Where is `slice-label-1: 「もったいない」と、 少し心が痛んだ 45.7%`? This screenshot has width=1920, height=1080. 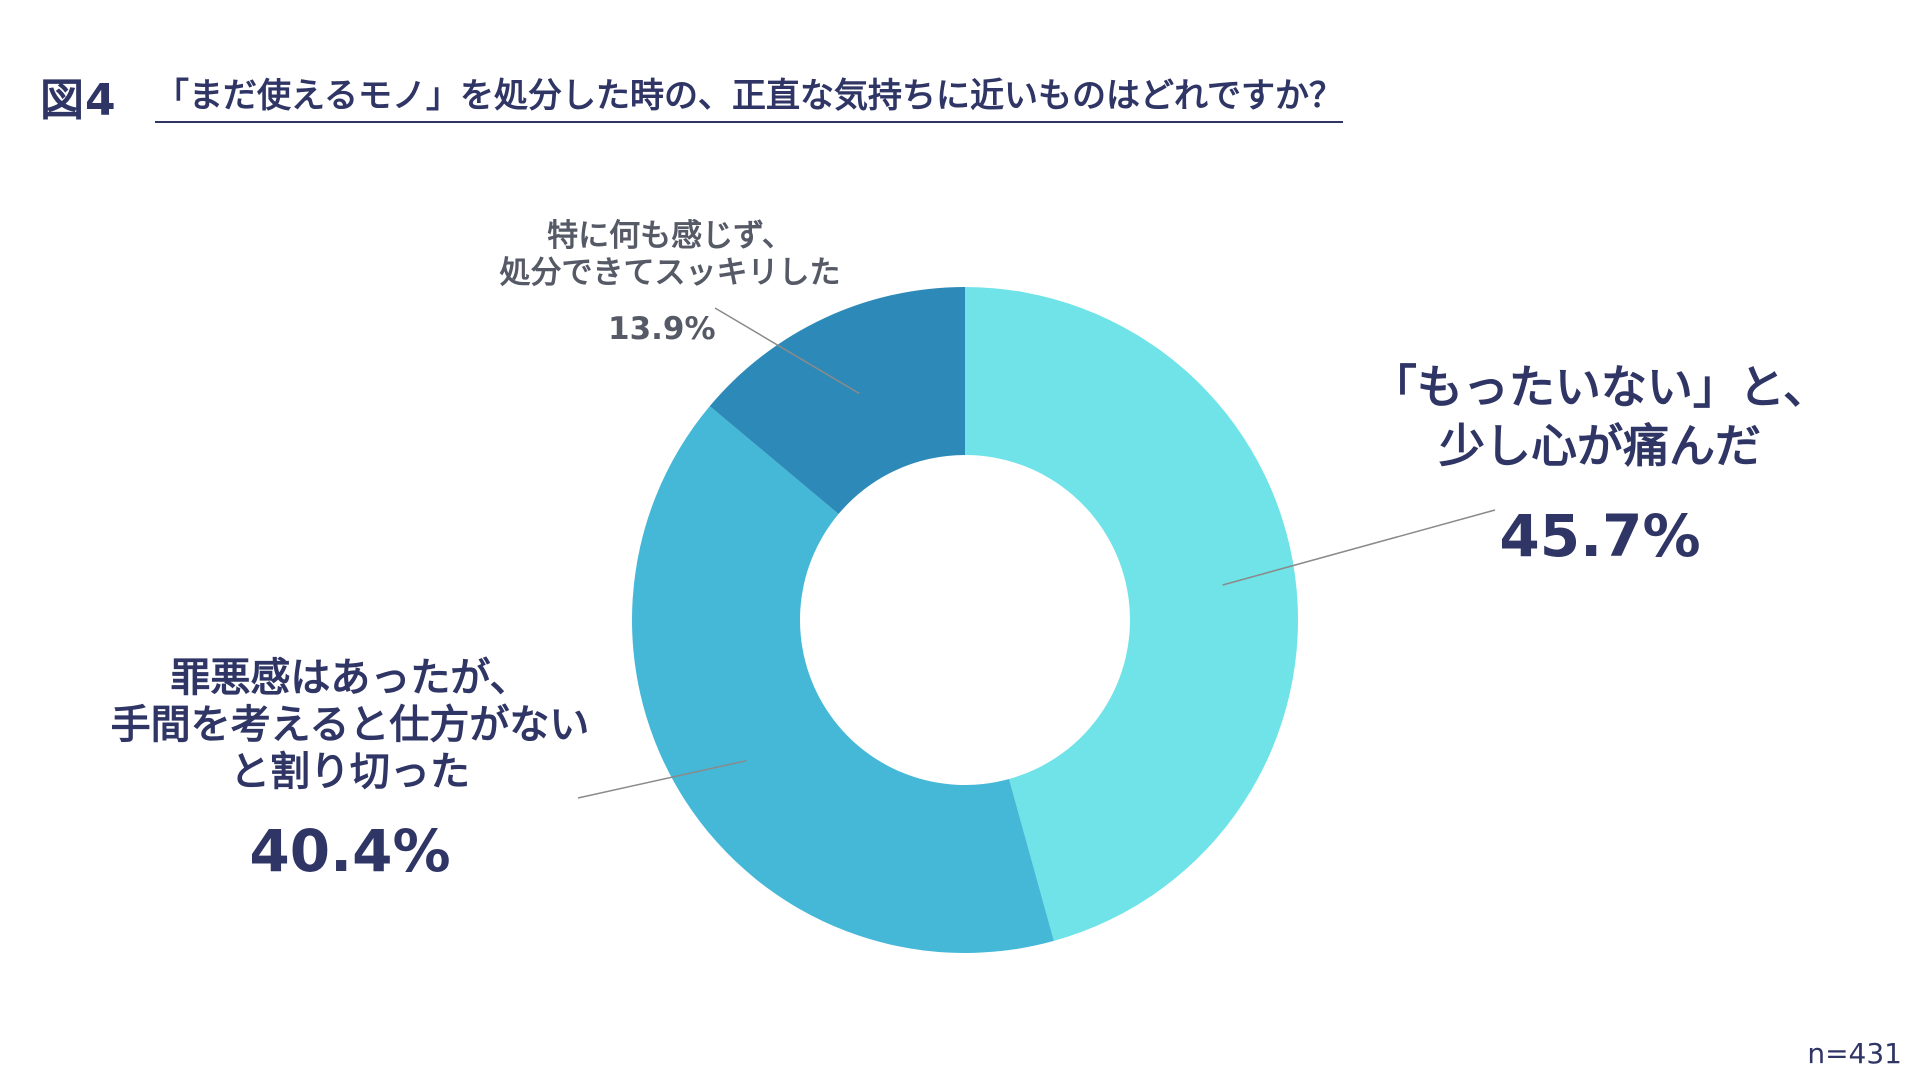 slice-label-1: 「もったいない」と、 少し心が痛んだ 45.7% is located at coordinates (1600, 464).